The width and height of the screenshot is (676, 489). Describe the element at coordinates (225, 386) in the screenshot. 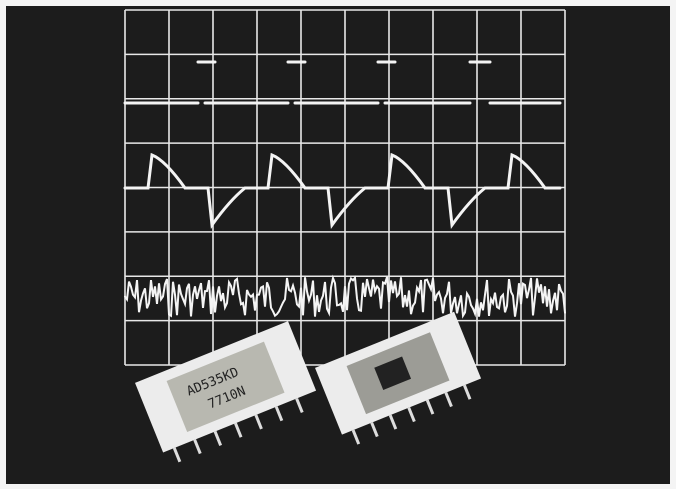

I see `chip-lid` at that location.